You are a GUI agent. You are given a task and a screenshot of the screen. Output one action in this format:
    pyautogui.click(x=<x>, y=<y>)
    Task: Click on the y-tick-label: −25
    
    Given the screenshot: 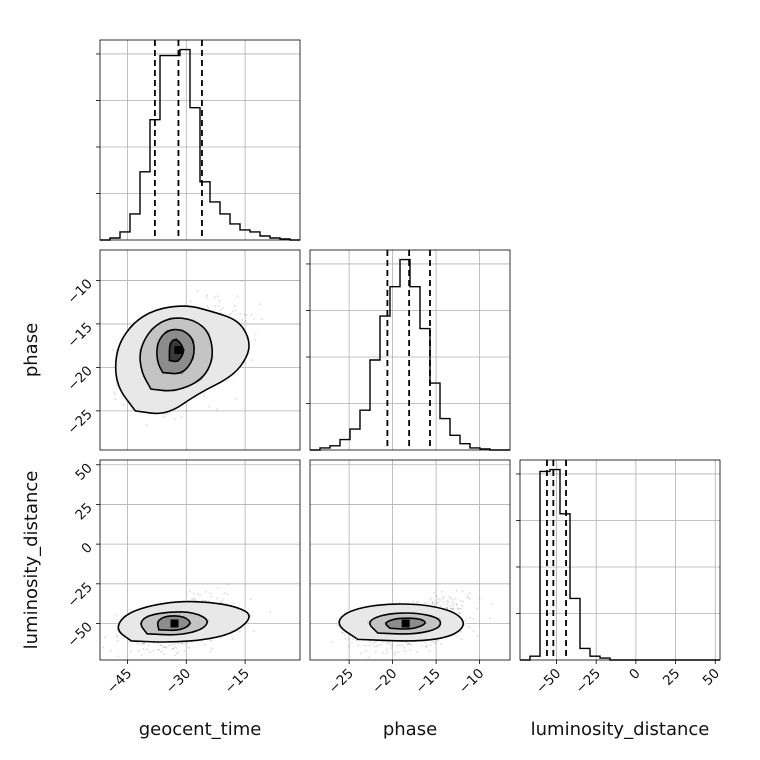 What is the action you would take?
    pyautogui.click(x=79, y=594)
    